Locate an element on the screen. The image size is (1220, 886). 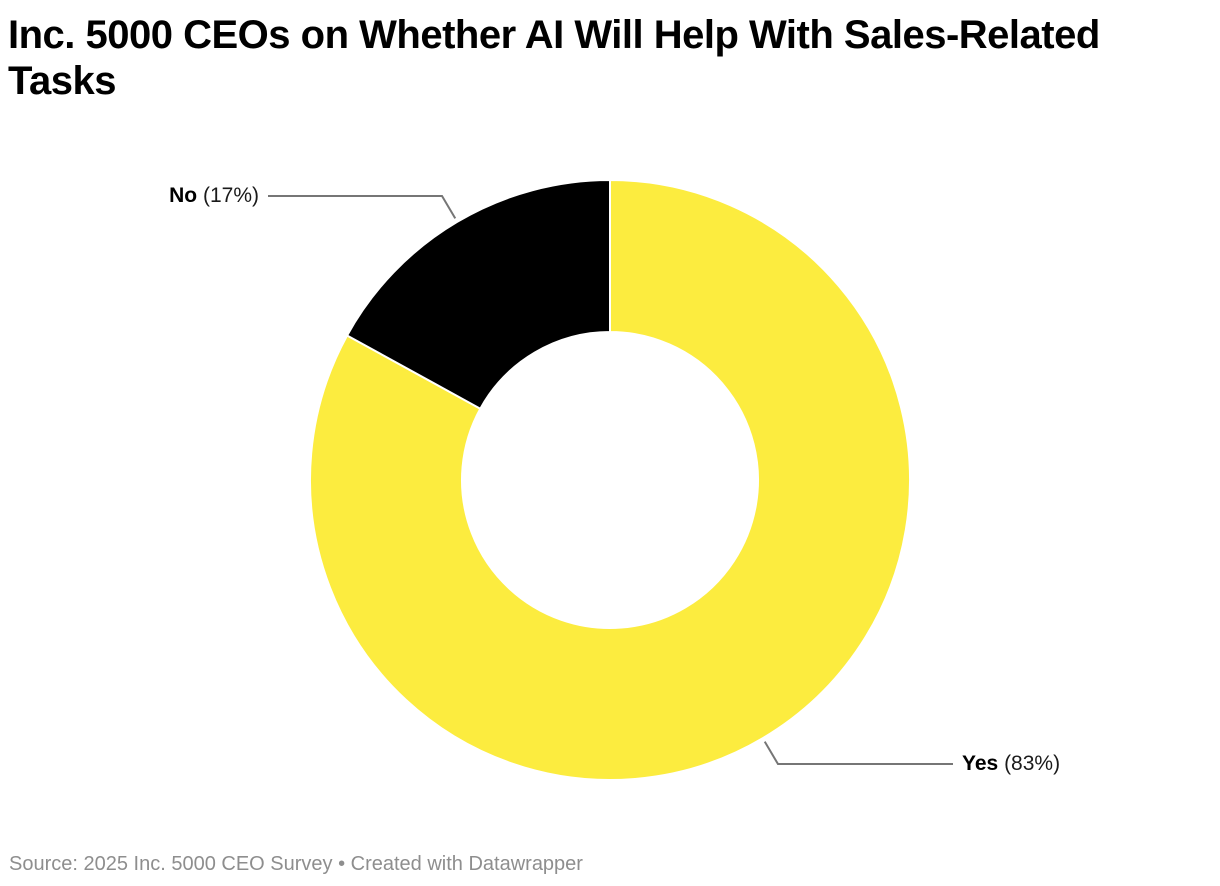
slice-label-no: No (17%) is located at coordinates (214, 196).